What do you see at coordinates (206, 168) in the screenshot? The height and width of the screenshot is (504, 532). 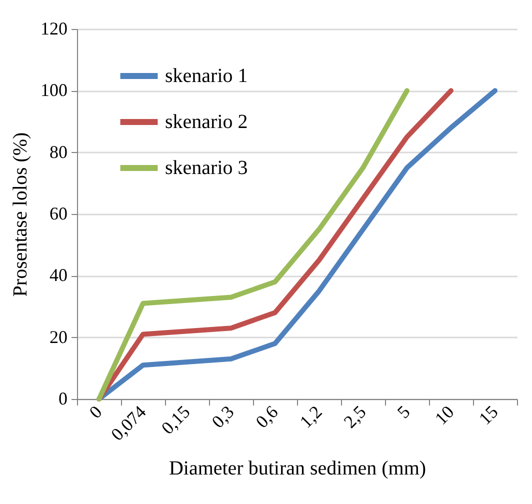 I see `legend-label: skenario 3` at bounding box center [206, 168].